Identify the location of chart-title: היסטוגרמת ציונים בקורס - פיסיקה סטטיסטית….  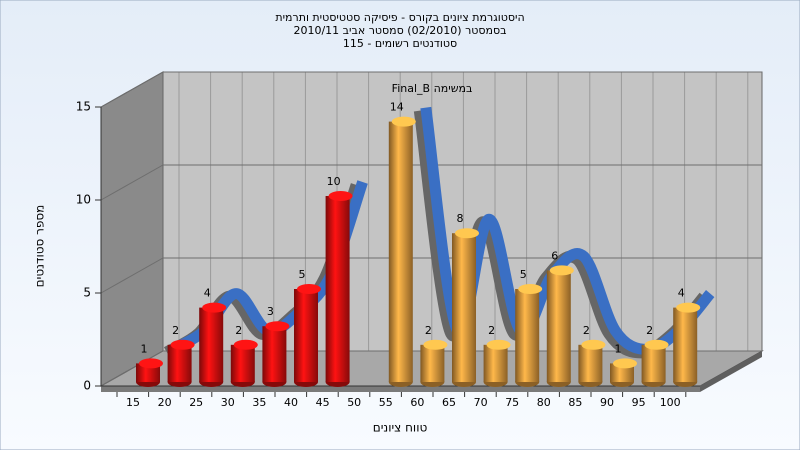
(399, 17).